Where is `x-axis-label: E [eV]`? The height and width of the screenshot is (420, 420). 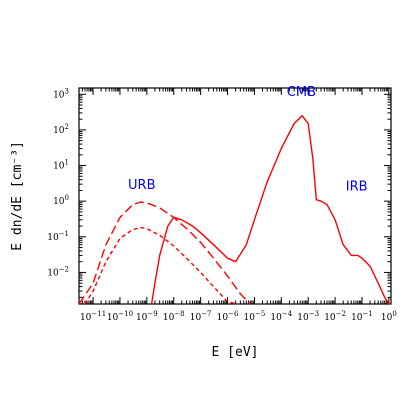 x-axis-label: E [eV] is located at coordinates (235, 352).